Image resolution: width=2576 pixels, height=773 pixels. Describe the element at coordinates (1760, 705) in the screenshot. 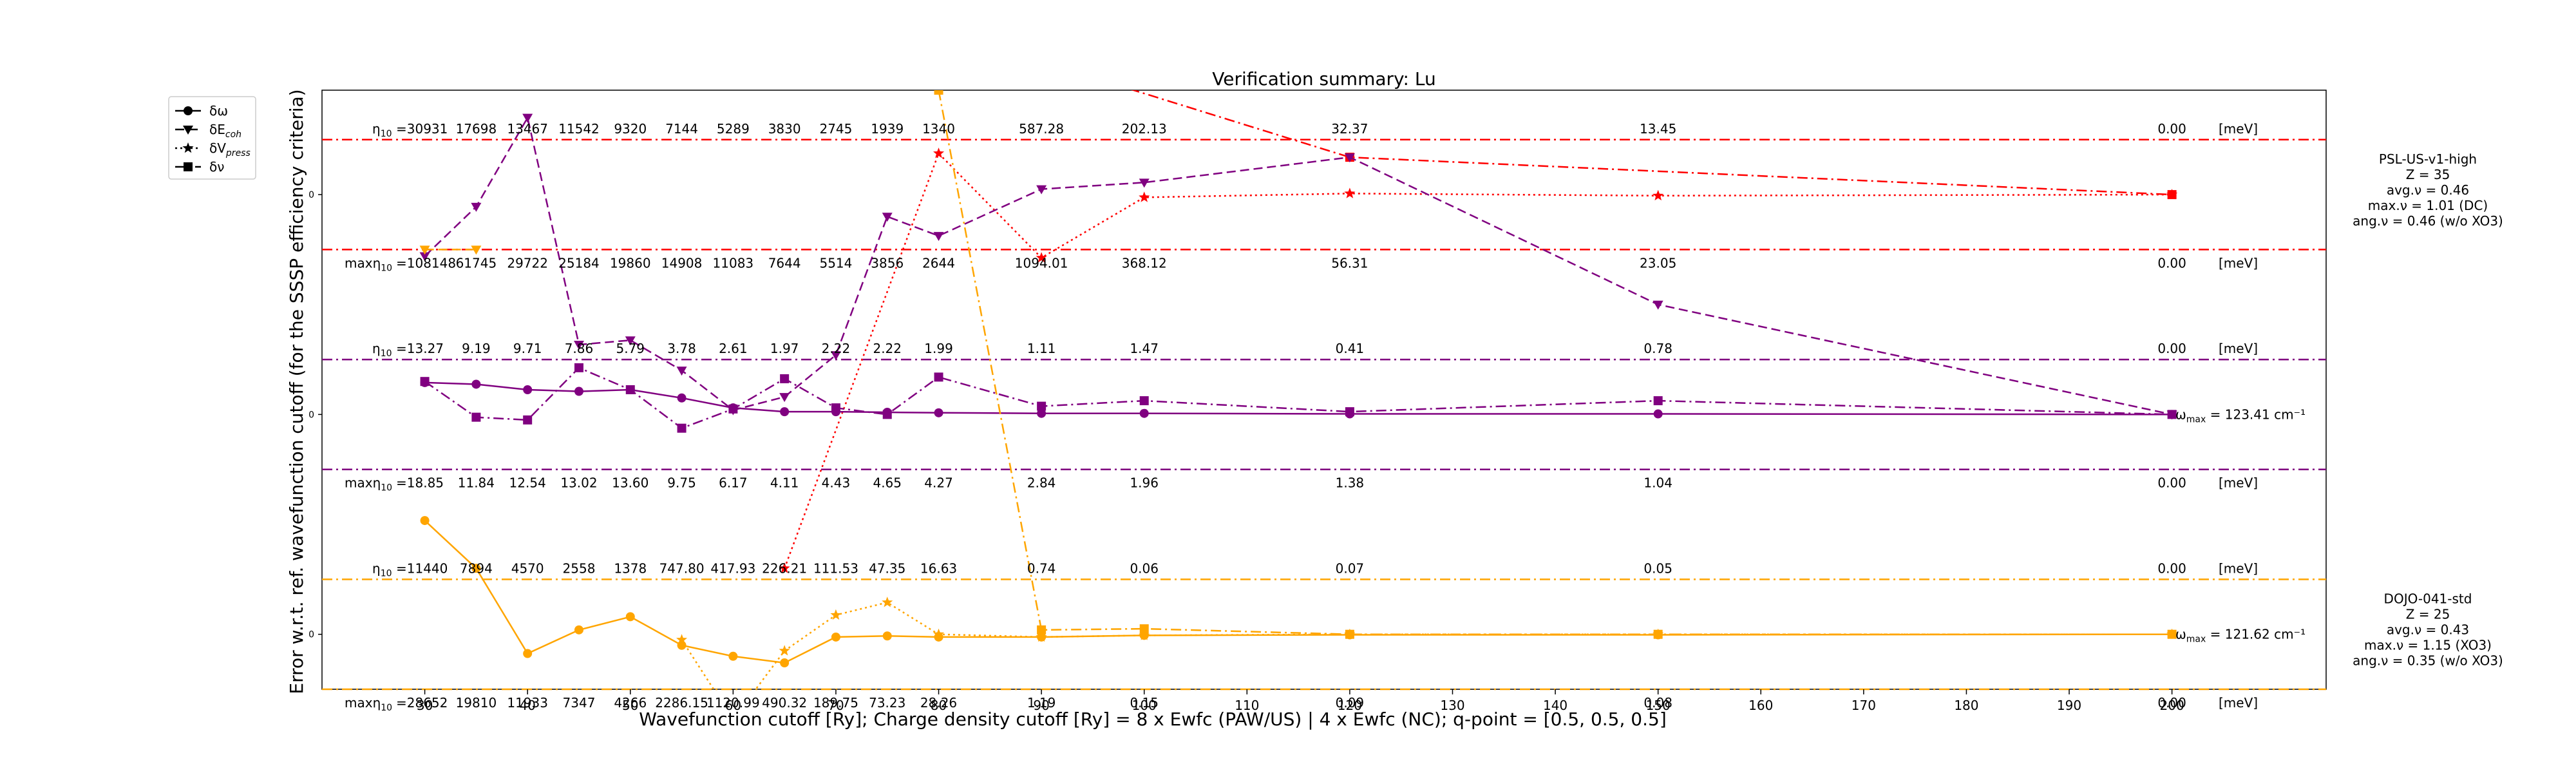

I see `x-tick-label: 160` at that location.